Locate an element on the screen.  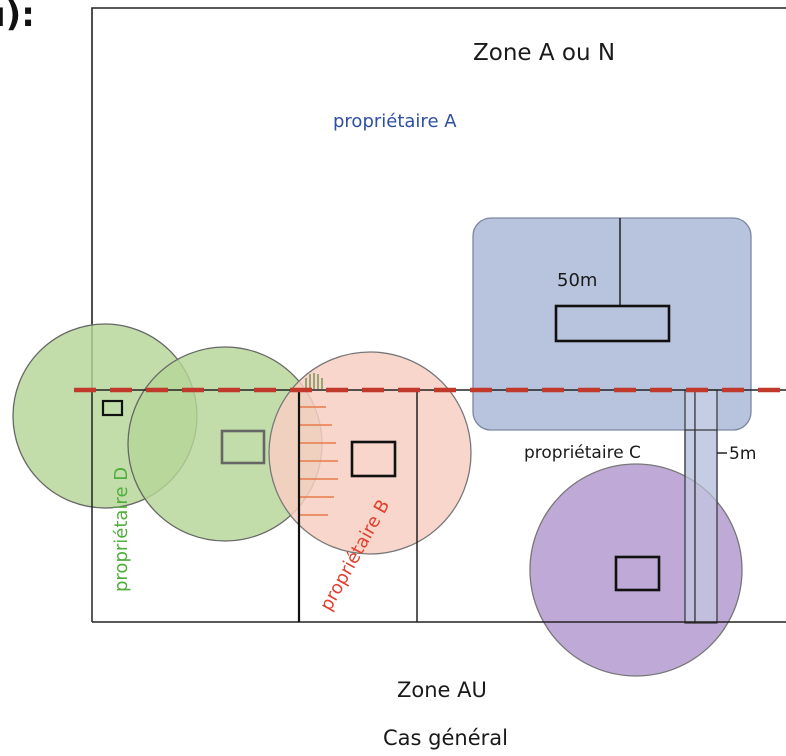
dimension-5m-label: 5m is located at coordinates (742, 454).